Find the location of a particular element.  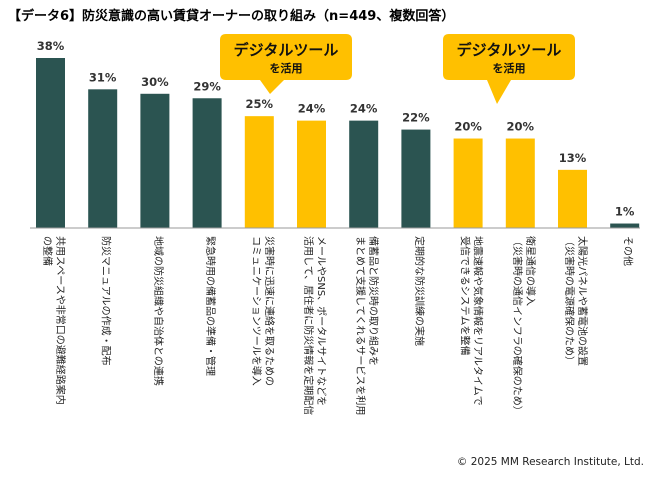

category-label-line: 地域の防災組織や自治体との連携 is located at coordinates (158, 311).